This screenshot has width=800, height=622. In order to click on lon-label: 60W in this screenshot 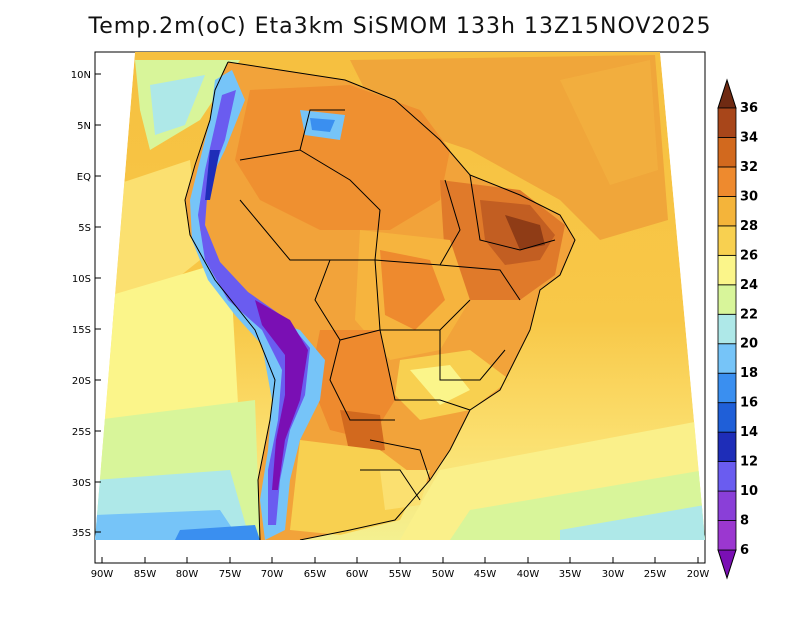, I will do `click(357, 574)`.